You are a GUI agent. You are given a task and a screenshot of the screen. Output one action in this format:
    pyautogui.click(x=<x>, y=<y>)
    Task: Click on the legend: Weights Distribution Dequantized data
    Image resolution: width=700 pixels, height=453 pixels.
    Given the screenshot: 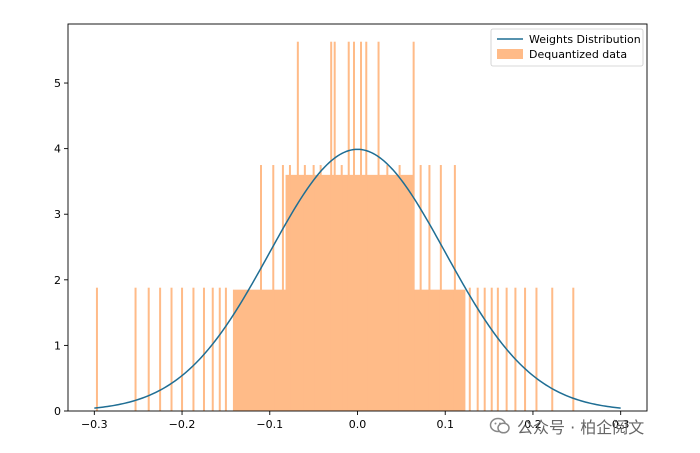 What is the action you would take?
    pyautogui.click(x=567, y=47)
    